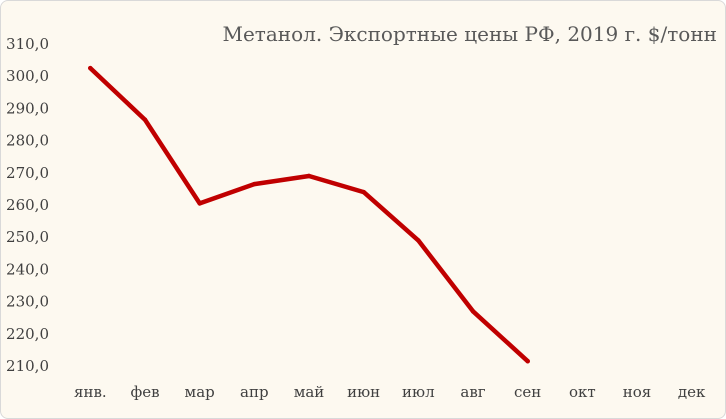 The height and width of the screenshot is (419, 726). What do you see at coordinates (254, 392) in the screenshot?
I see `x-tick-label: апр` at bounding box center [254, 392].